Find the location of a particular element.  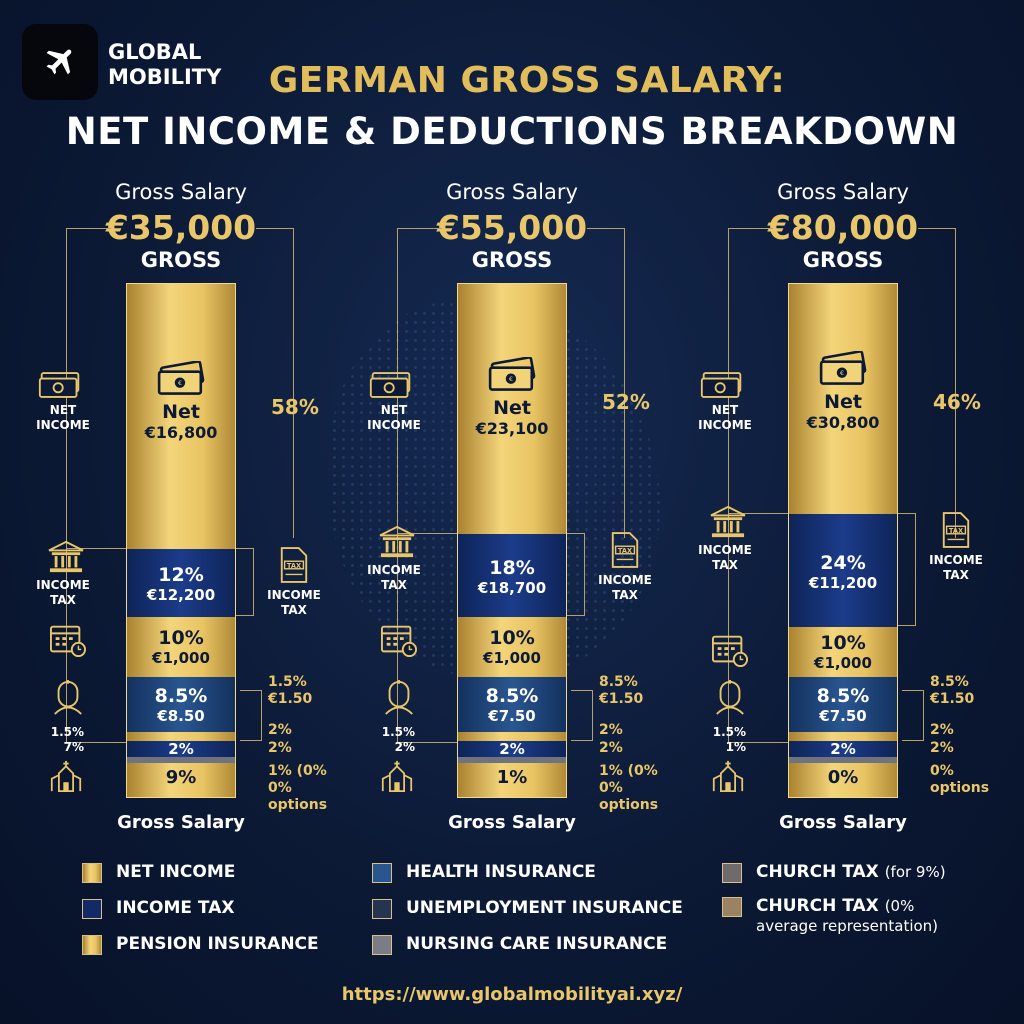

tax-pct: 12% is located at coordinates (181, 575).